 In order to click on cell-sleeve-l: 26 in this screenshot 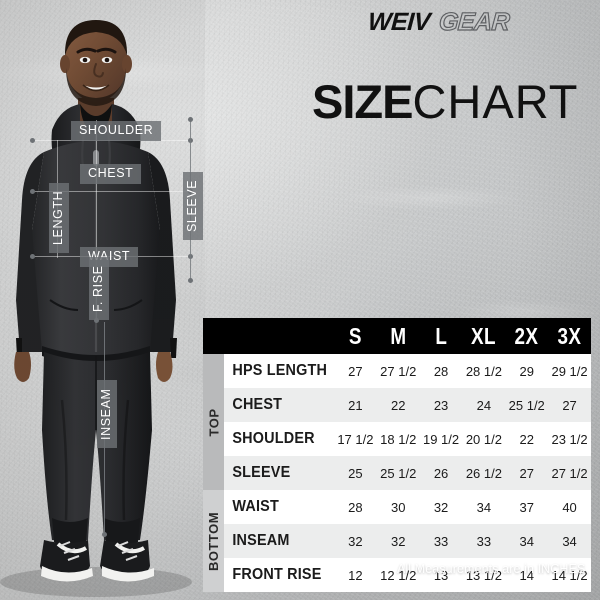, I will do `click(441, 473)`.